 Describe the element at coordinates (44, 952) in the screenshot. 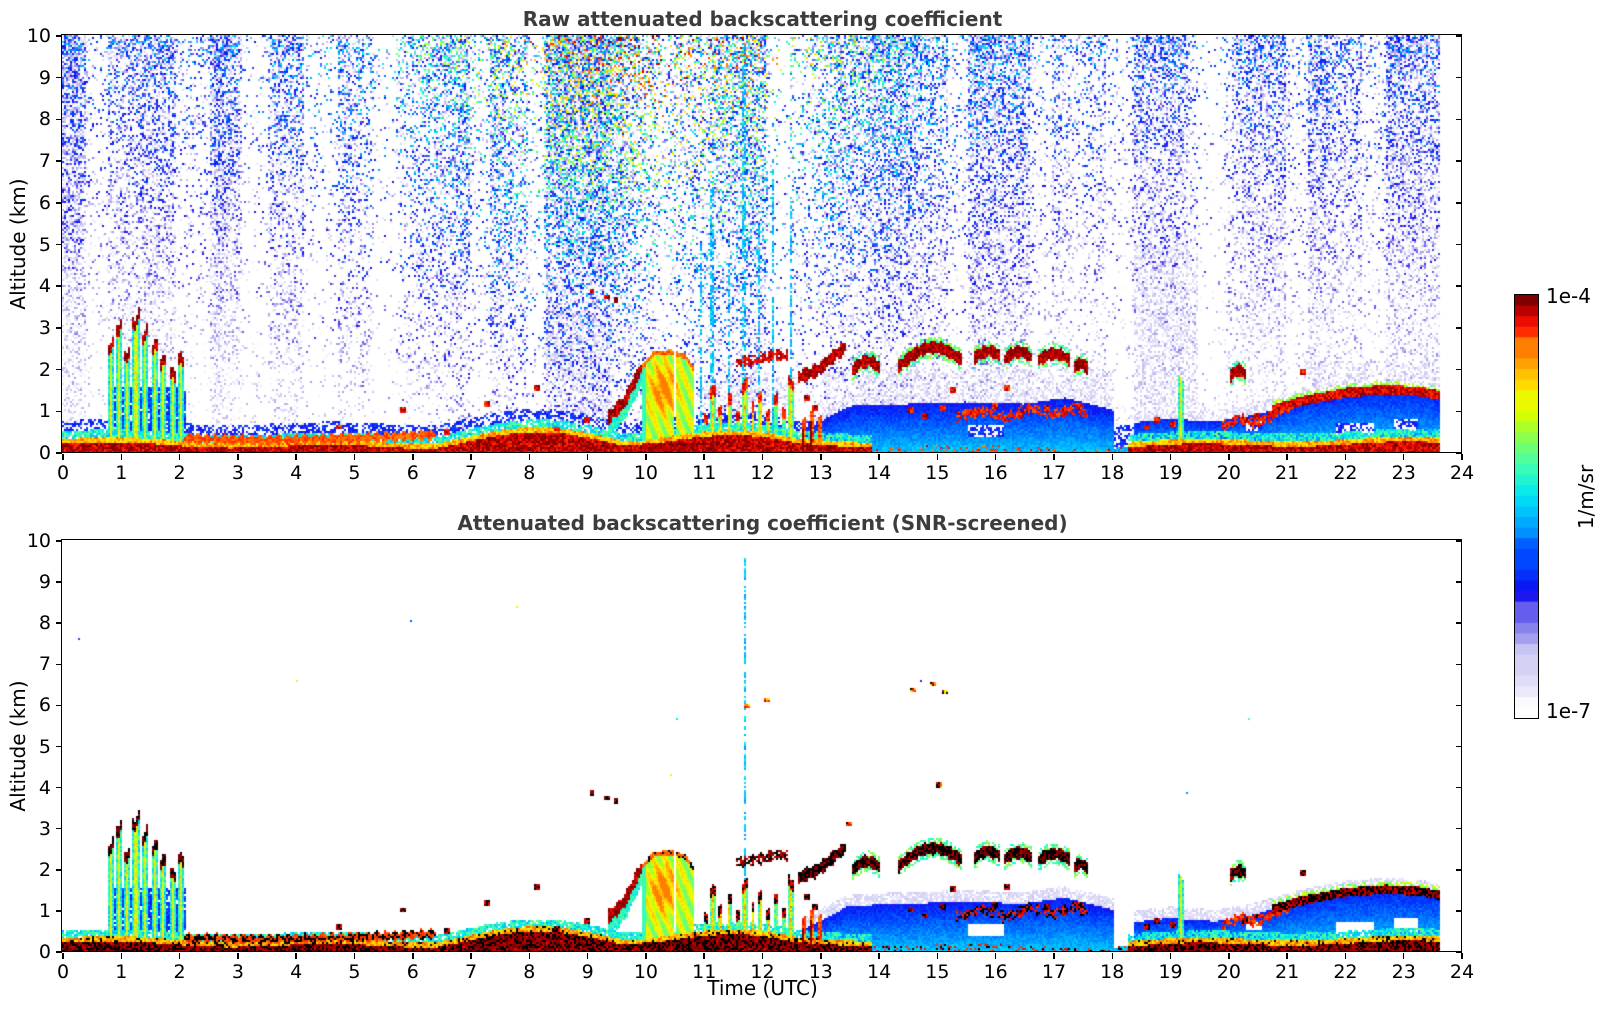

I see `y-tick-label: 0` at that location.